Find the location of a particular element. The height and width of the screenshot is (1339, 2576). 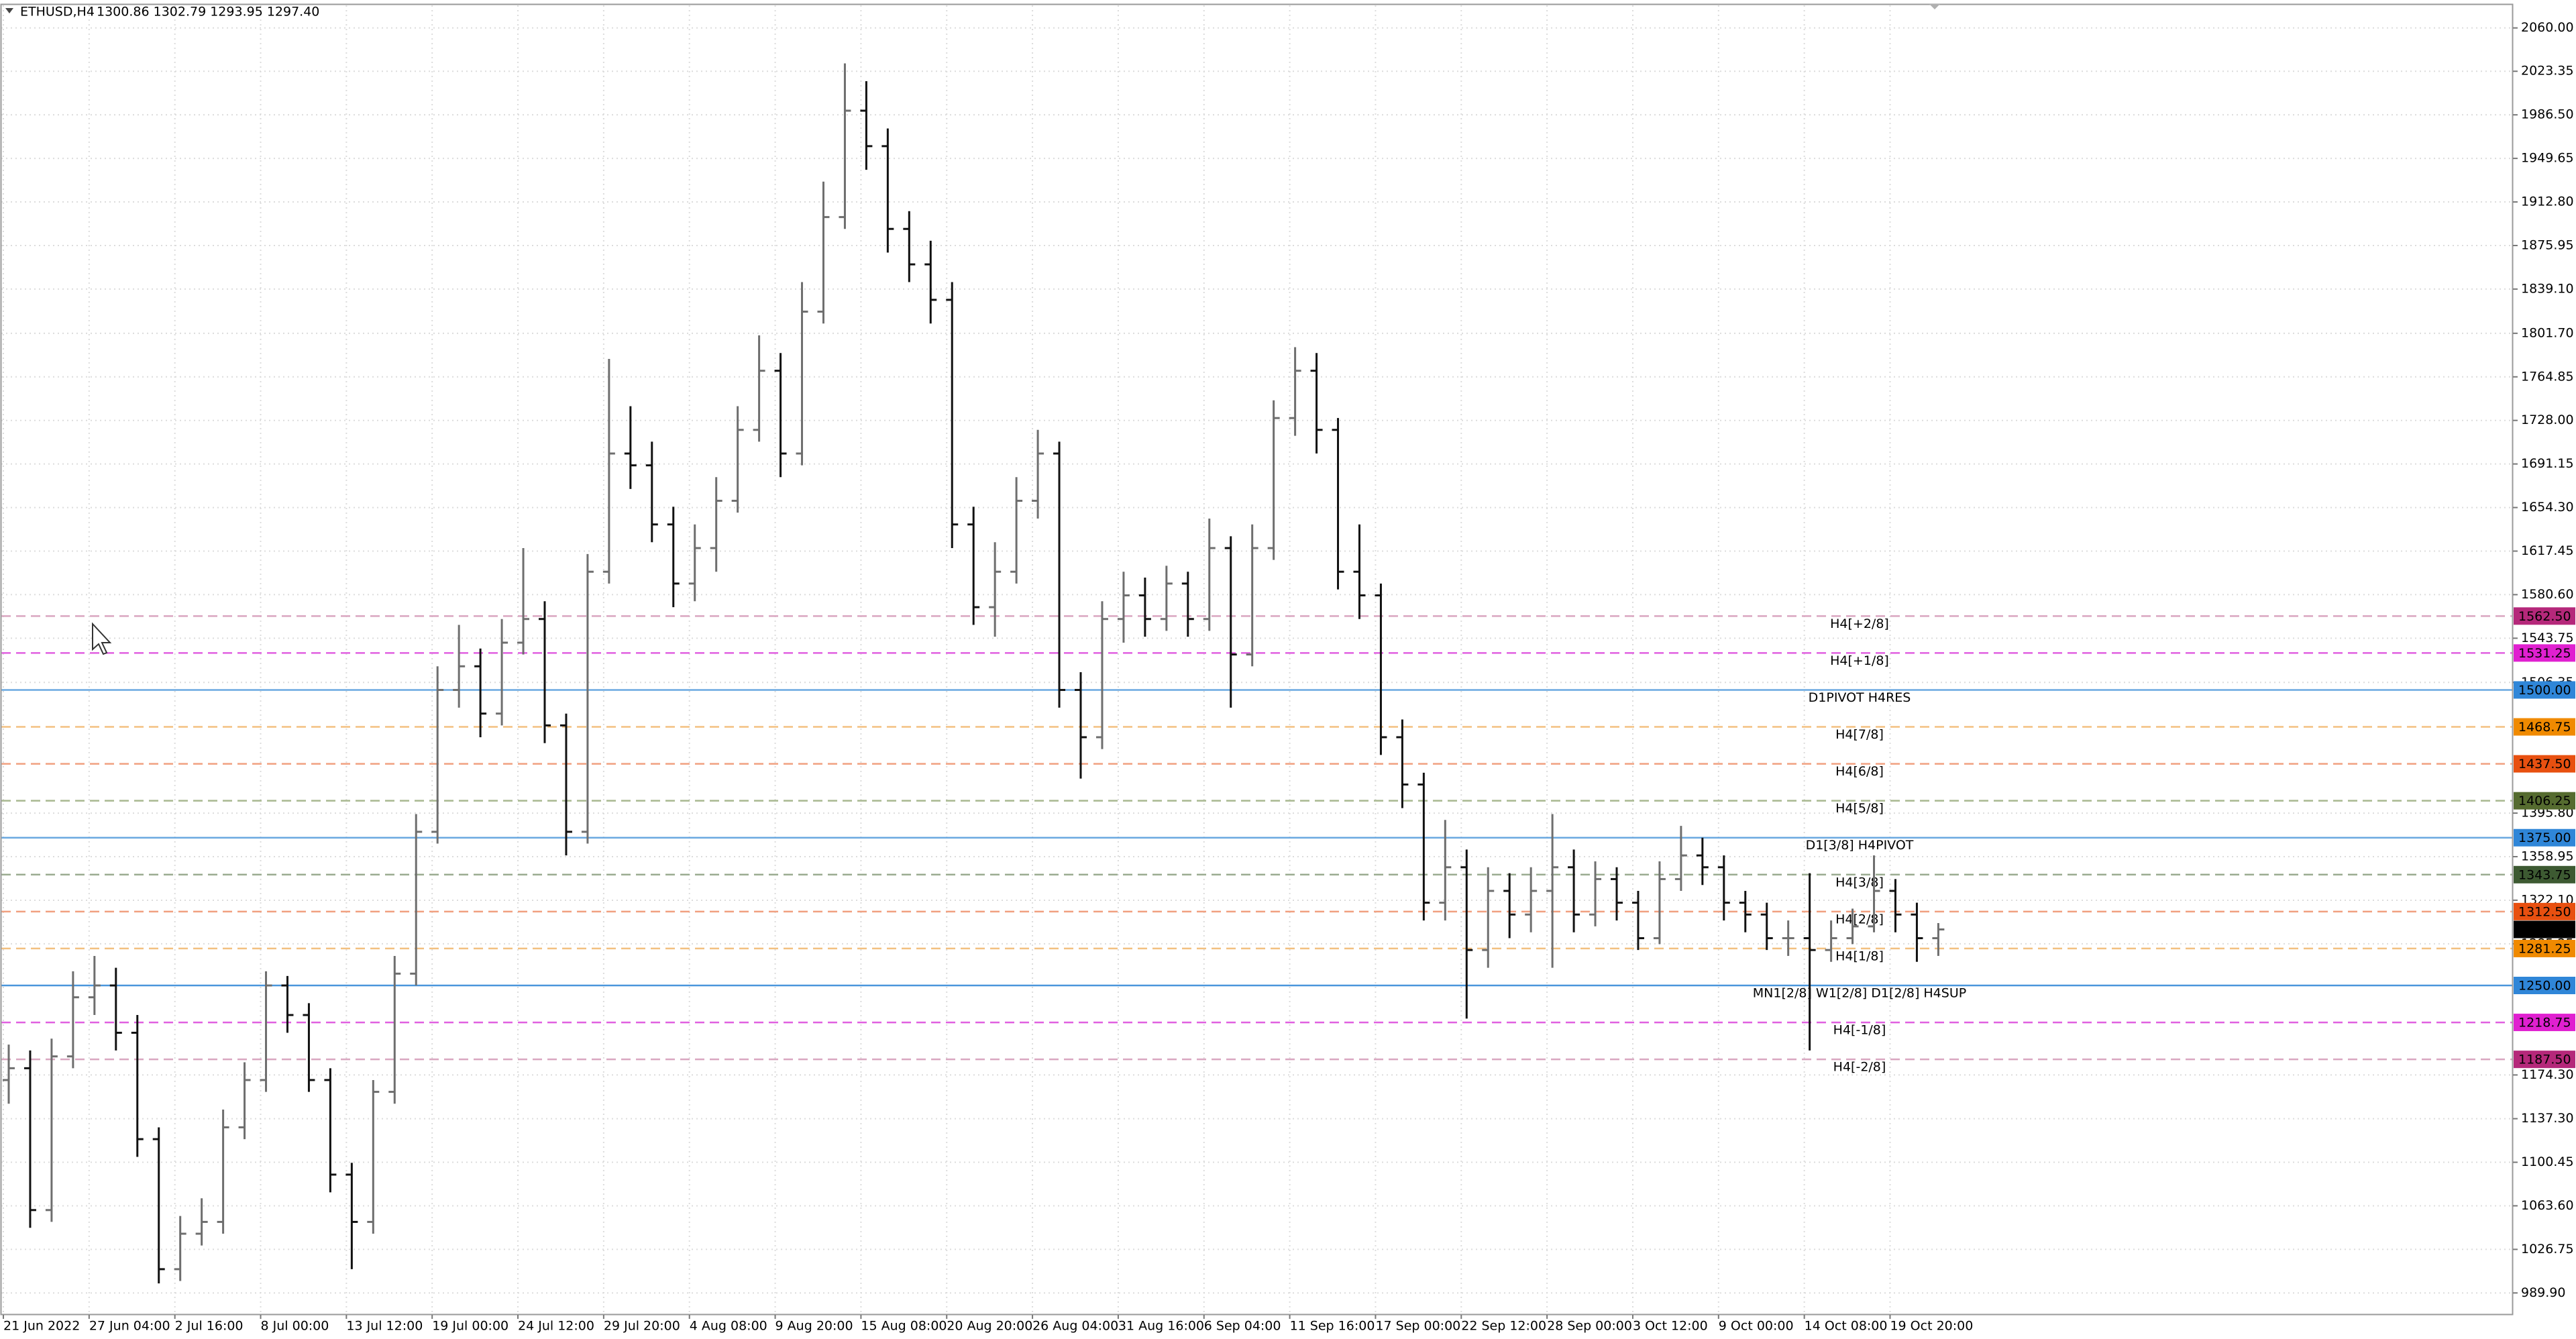

level-tag-label: 1281.25 is located at coordinates (2544, 948).